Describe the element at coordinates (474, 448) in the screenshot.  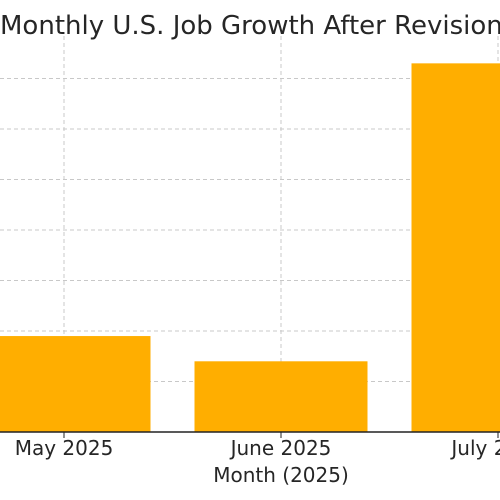
I see `x-tick-label: July 2025` at that location.